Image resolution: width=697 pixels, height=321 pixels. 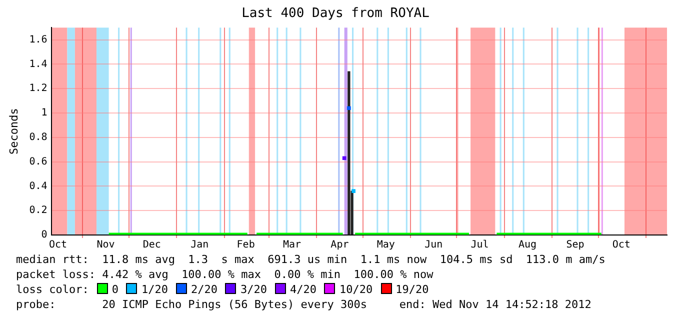 What do you see at coordinates (38, 210) in the screenshot?
I see `y-tick-label: 0.2` at bounding box center [38, 210].